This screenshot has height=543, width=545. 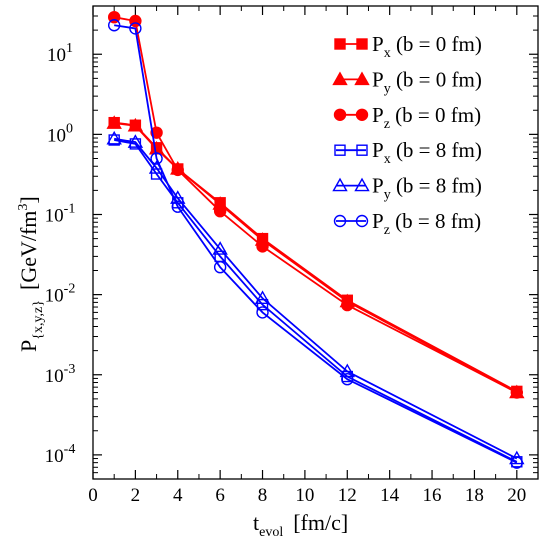 What do you see at coordinates (304, 495) in the screenshot?
I see `x-tick-label: 10` at bounding box center [304, 495].